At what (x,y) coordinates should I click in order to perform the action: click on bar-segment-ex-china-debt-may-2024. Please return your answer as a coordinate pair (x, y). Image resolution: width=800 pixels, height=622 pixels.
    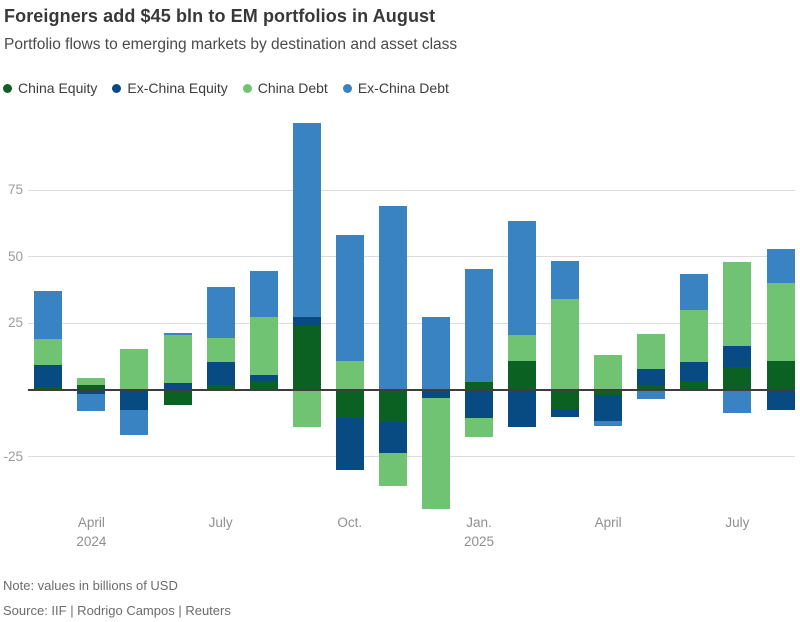
    Looking at the image, I should click on (134, 423).